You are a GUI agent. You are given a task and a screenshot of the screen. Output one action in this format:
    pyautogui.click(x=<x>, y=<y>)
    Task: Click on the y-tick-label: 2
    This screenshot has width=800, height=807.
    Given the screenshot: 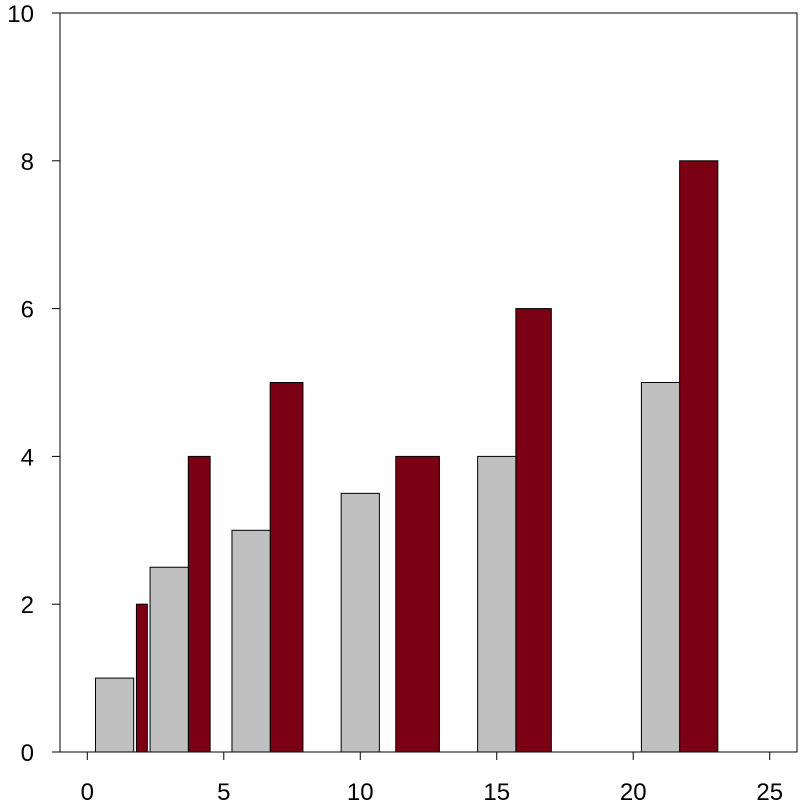 What is the action you would take?
    pyautogui.click(x=27, y=605)
    